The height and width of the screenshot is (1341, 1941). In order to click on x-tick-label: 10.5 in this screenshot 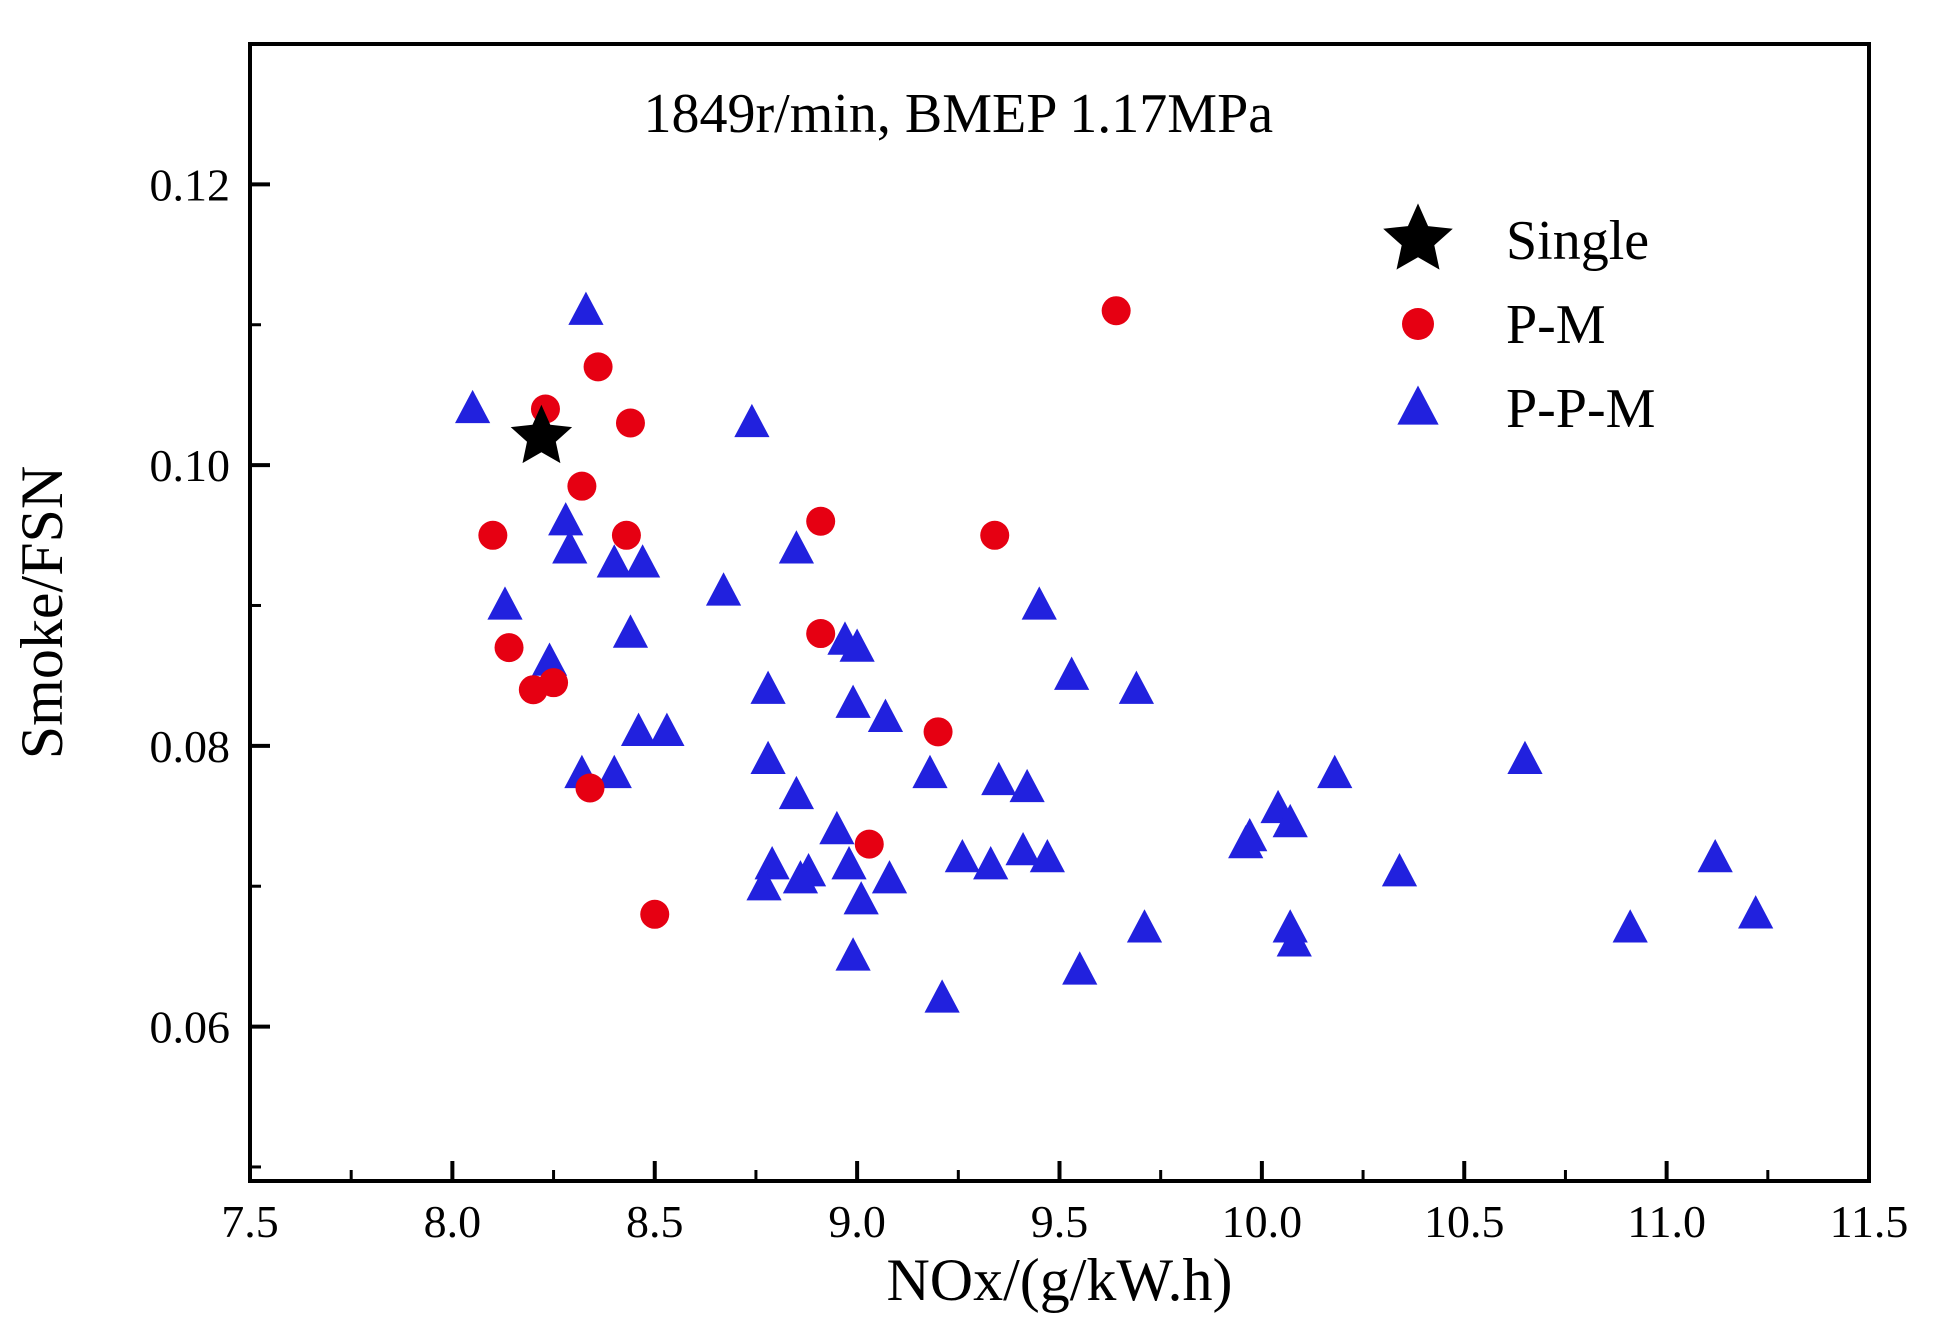, I will do `click(1464, 1221)`.